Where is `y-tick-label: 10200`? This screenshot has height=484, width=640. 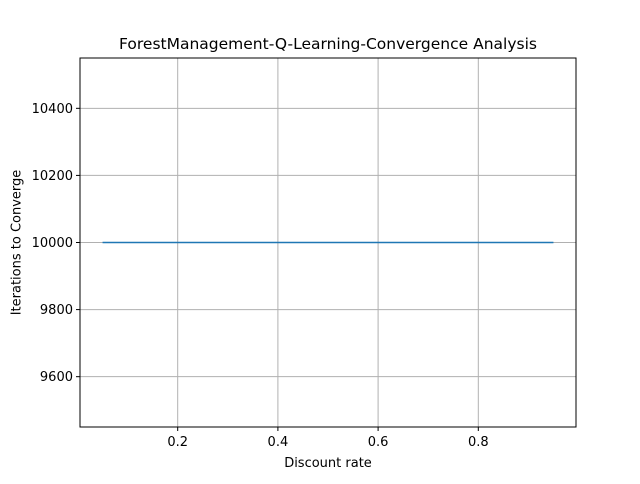
y-tick-label: 10200 is located at coordinates (52, 176).